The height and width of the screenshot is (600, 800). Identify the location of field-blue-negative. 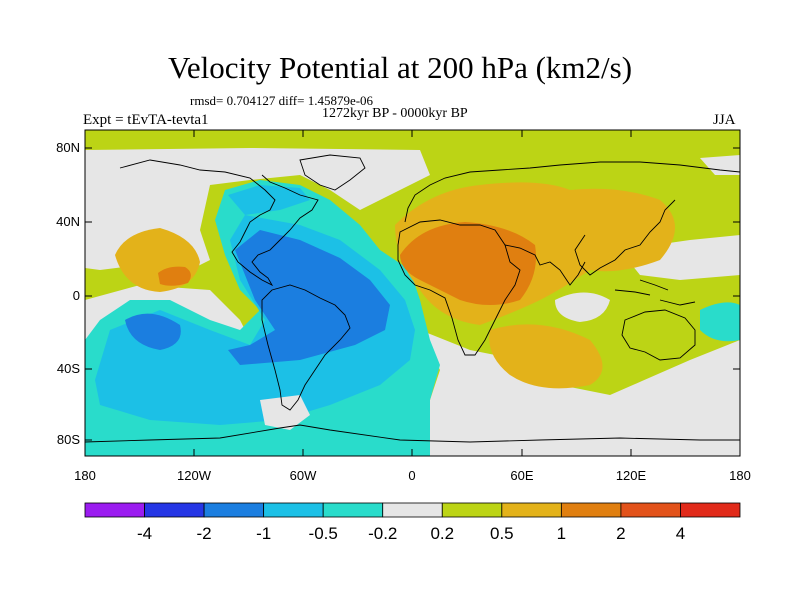
(309, 297).